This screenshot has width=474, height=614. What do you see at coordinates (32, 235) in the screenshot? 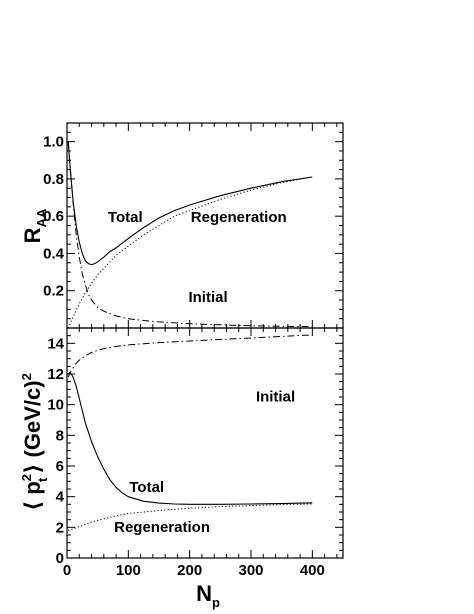
I see `top-y-axis-title-main: R` at bounding box center [32, 235].